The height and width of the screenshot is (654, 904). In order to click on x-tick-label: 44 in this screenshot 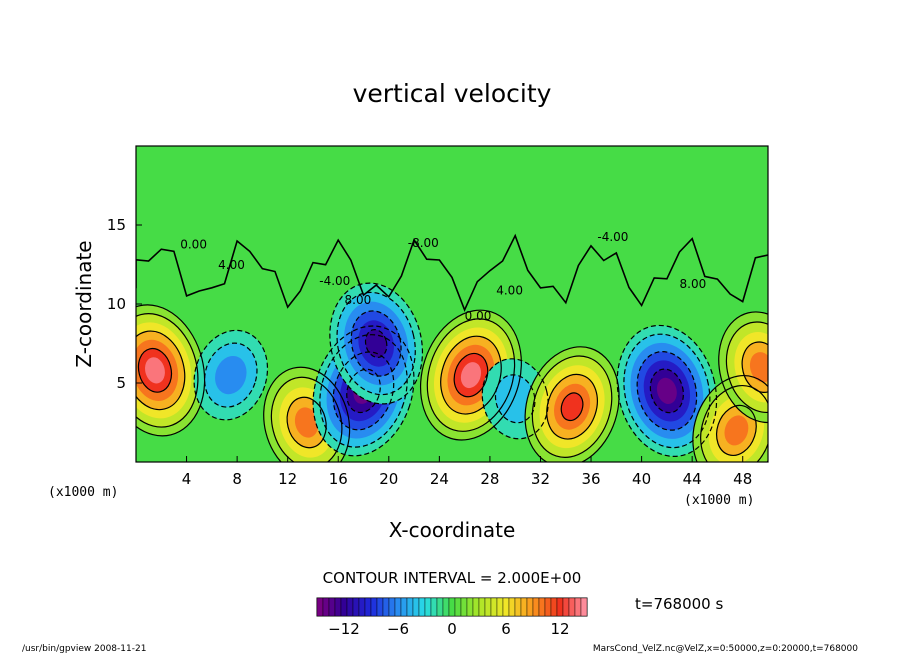, I will do `click(692, 479)`.